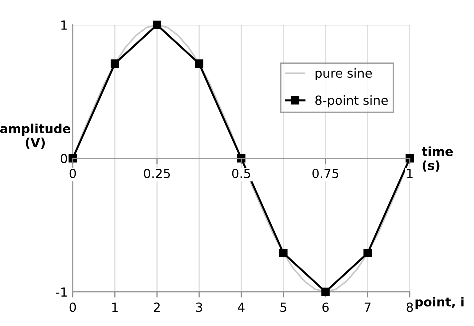 This screenshot has height=326, width=474. Describe the element at coordinates (344, 74) in the screenshot. I see `legend-label: pure sine` at that location.